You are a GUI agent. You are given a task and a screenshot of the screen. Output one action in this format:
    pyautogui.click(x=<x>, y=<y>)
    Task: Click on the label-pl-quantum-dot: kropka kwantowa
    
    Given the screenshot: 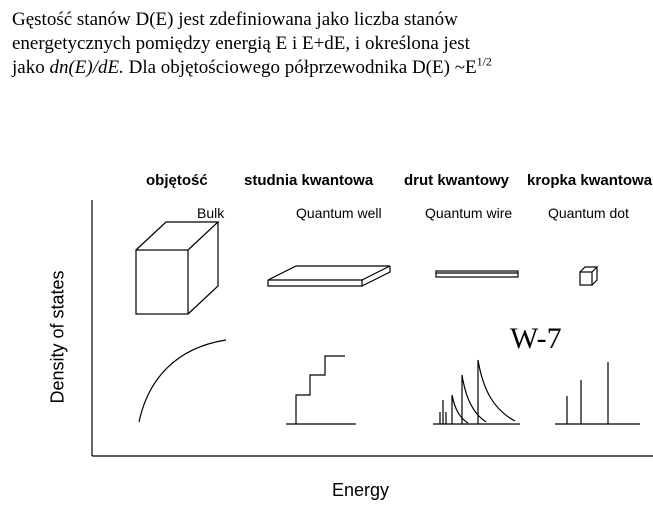 What is the action you would take?
    pyautogui.click(x=590, y=180)
    